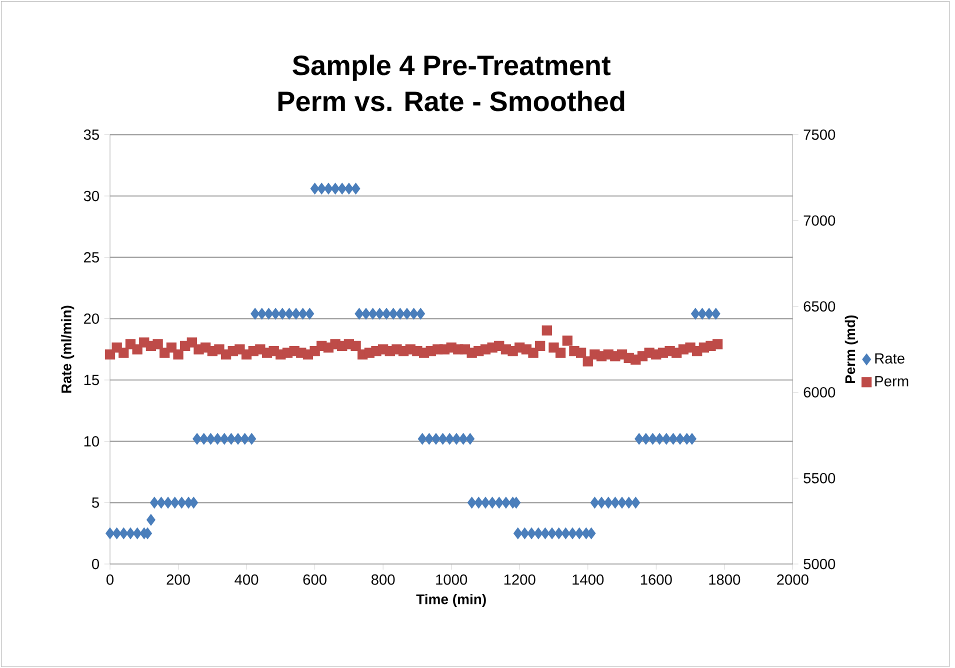 This screenshot has height=668, width=955. Describe the element at coordinates (820, 478) in the screenshot. I see `y2-tick-label: 5500` at that location.